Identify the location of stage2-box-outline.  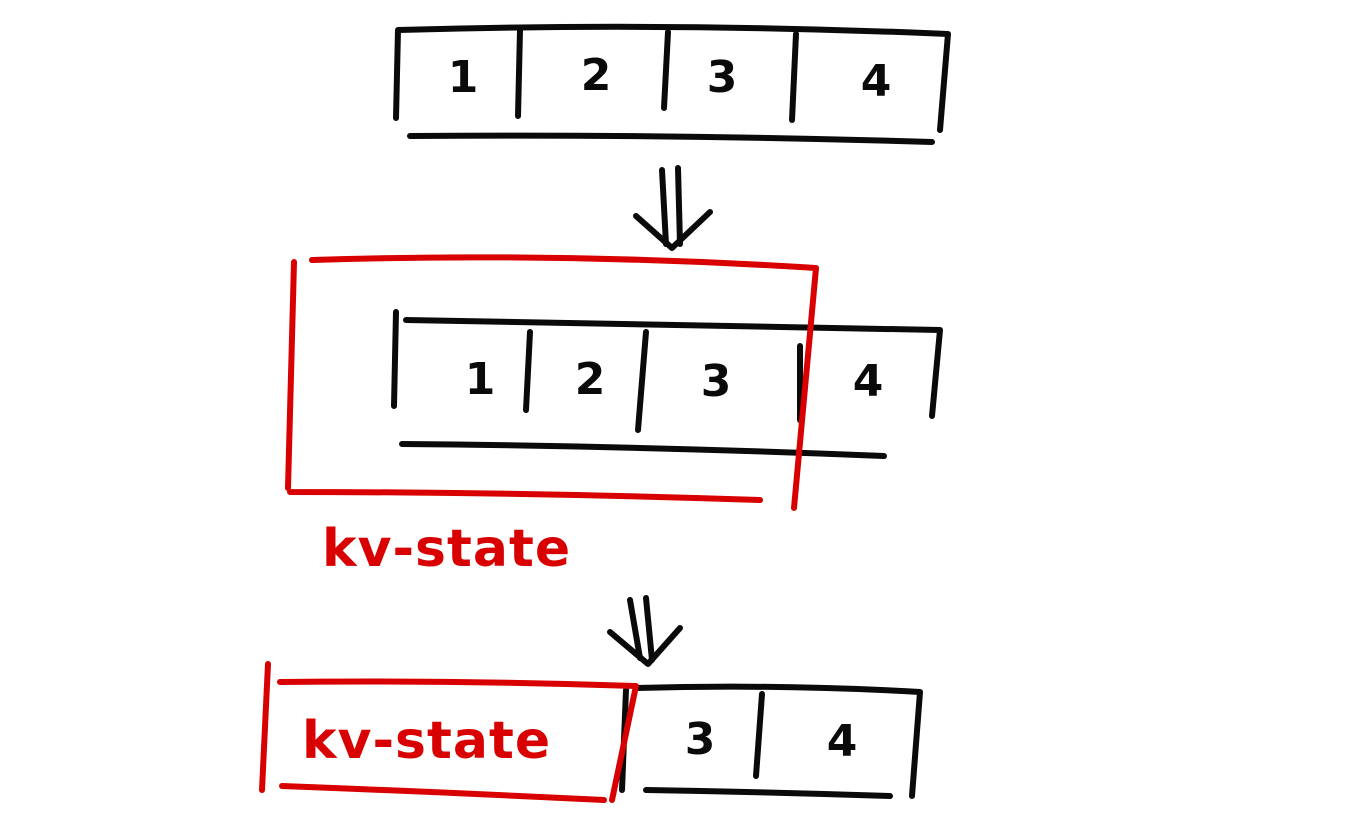
(667, 384).